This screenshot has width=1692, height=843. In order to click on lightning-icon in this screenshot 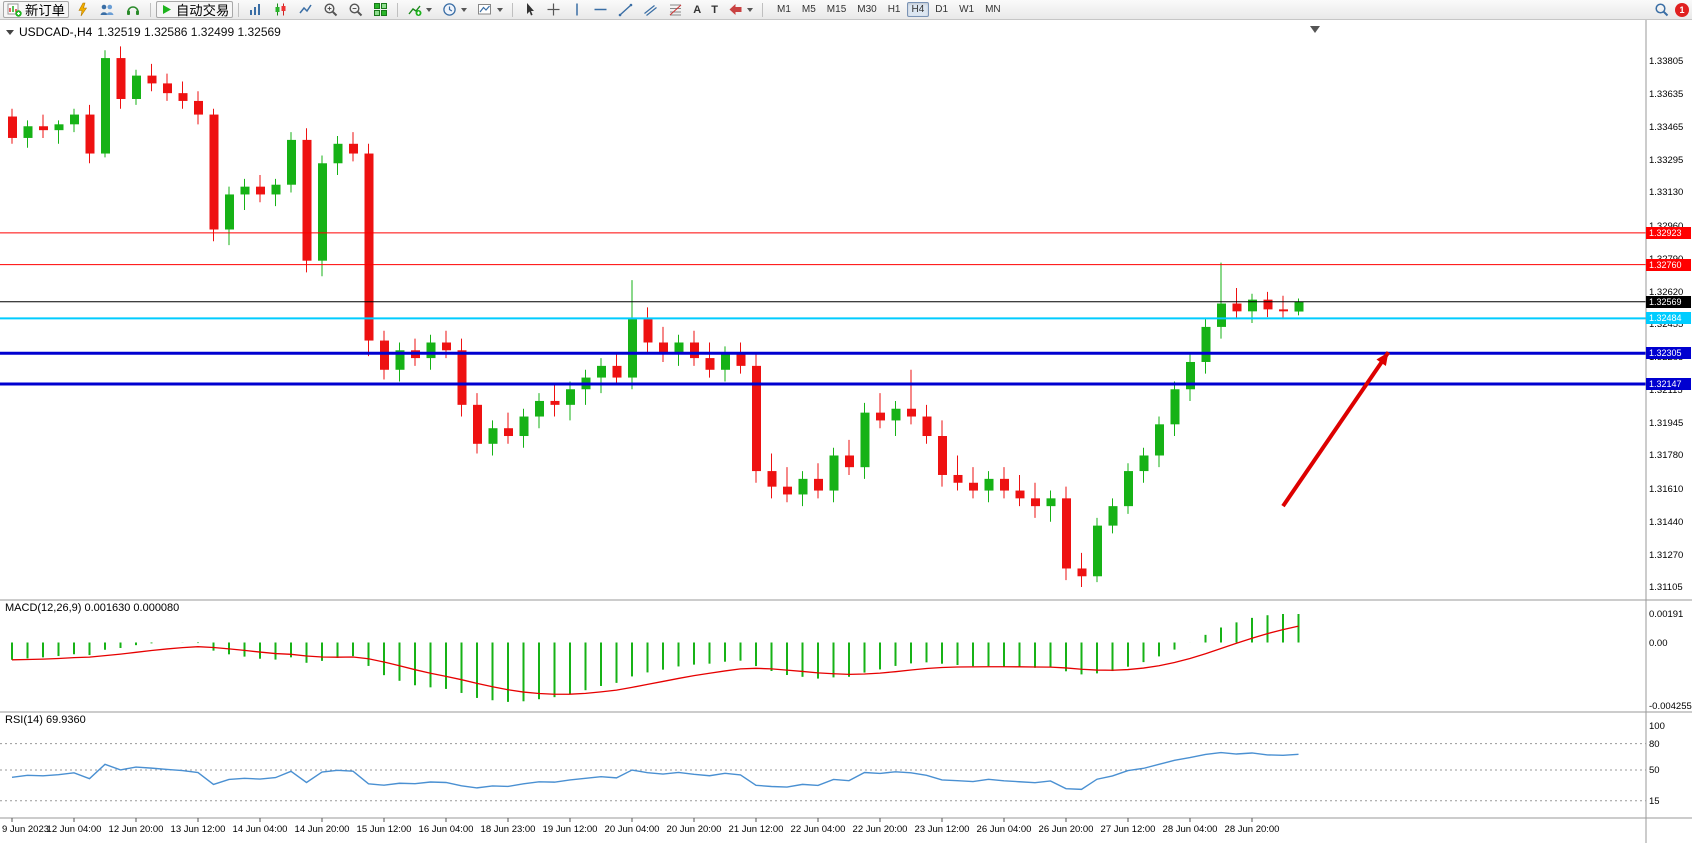, I will do `click(82, 9)`.